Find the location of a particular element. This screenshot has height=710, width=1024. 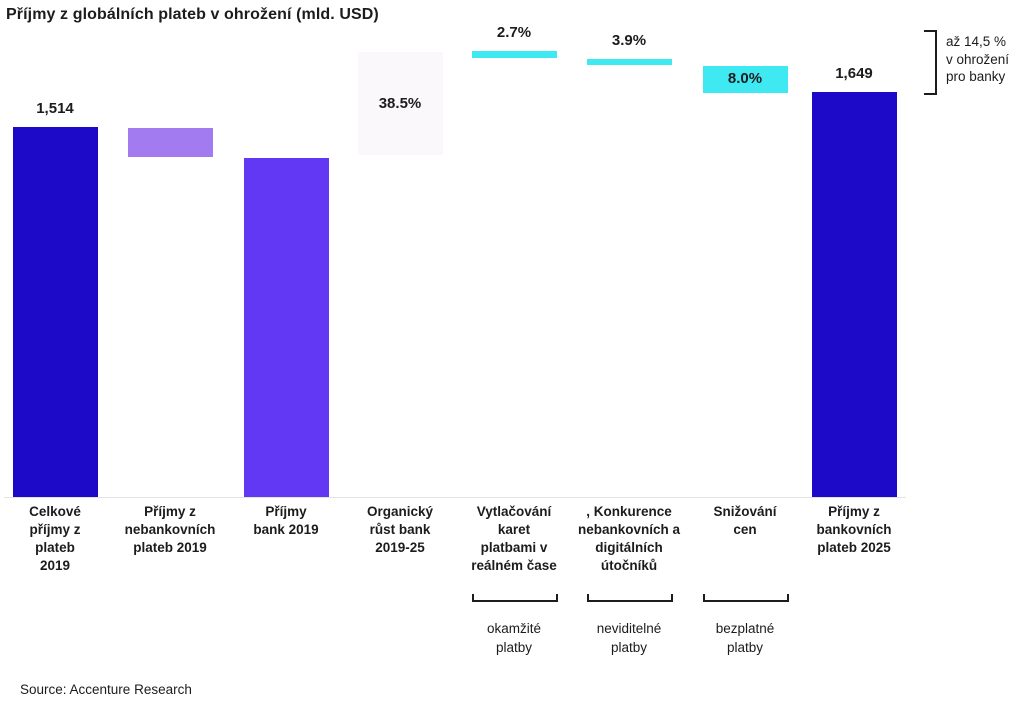

value-label: 3.9% is located at coordinates (629, 41).